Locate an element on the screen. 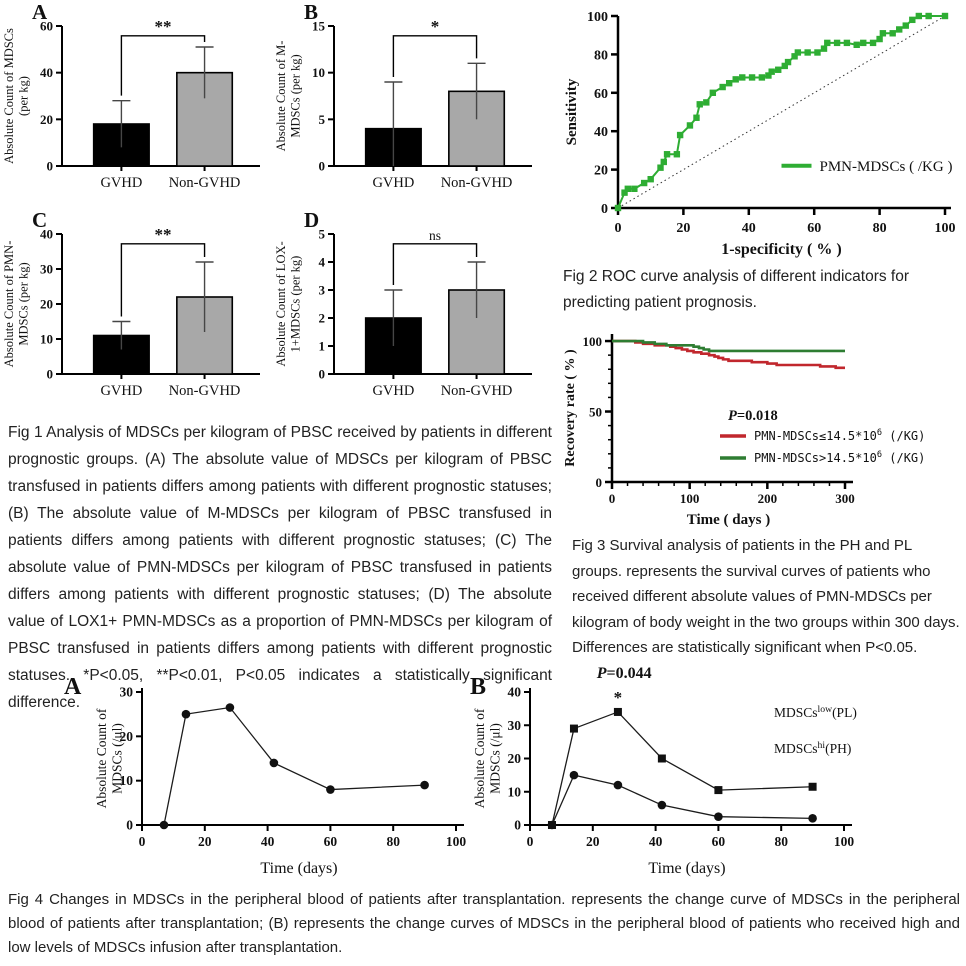 The height and width of the screenshot is (966, 966). series-square is located at coordinates (682, 768).